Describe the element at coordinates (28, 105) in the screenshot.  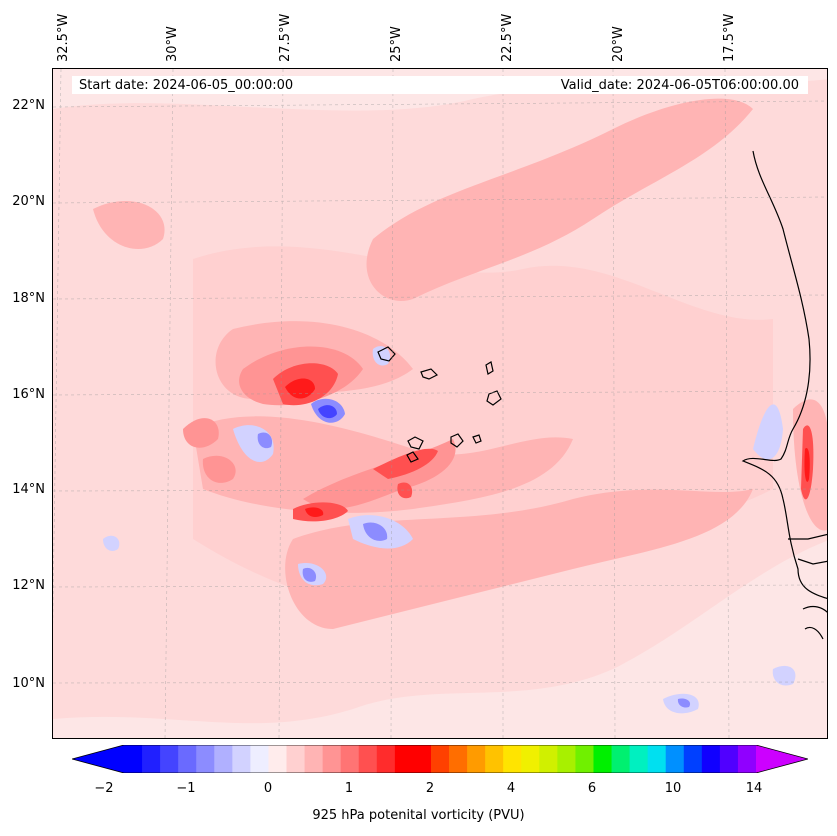
I see `lat-label-22n: 22°N` at that location.